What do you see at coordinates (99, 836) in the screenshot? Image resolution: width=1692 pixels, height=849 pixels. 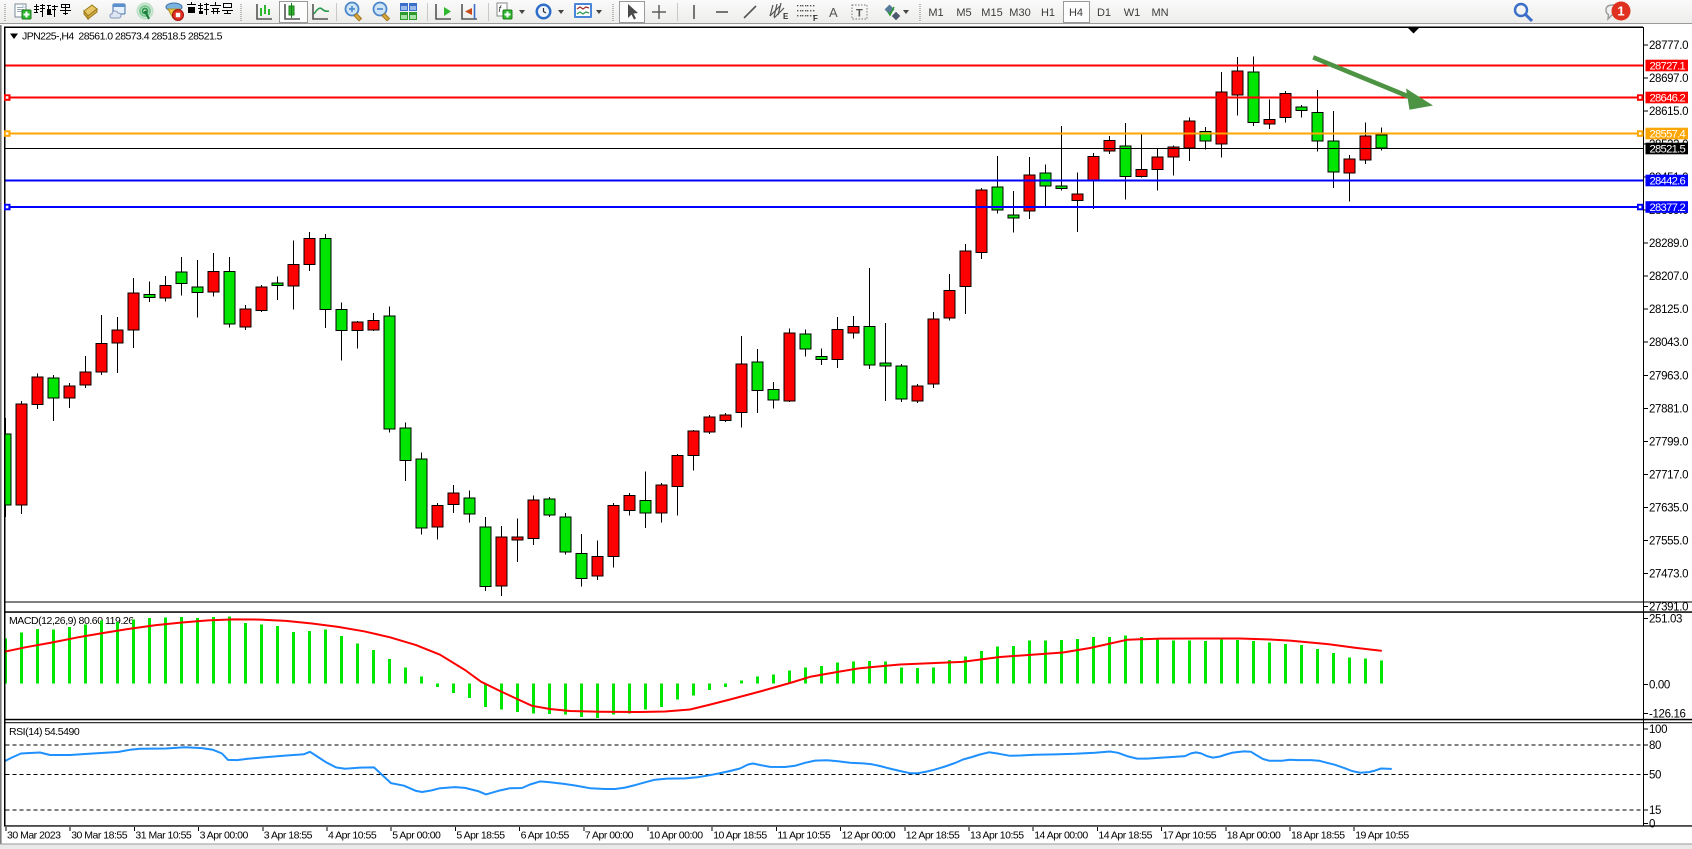 I see `svg-text: 30 Mar 18:55` at bounding box center [99, 836].